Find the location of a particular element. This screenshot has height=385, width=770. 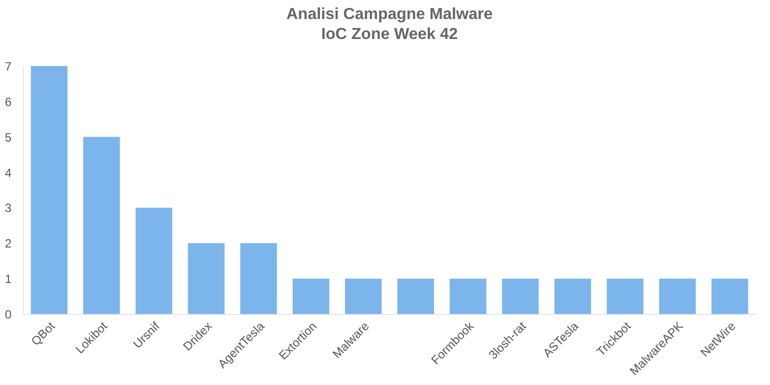

text: IoC Zone Week 42 is located at coordinates (389, 34).